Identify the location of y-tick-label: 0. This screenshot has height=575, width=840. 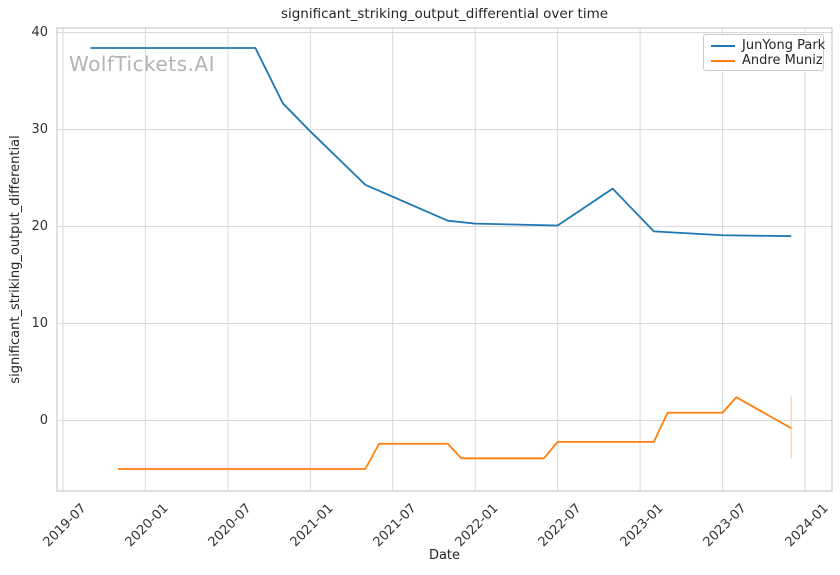
(43, 420).